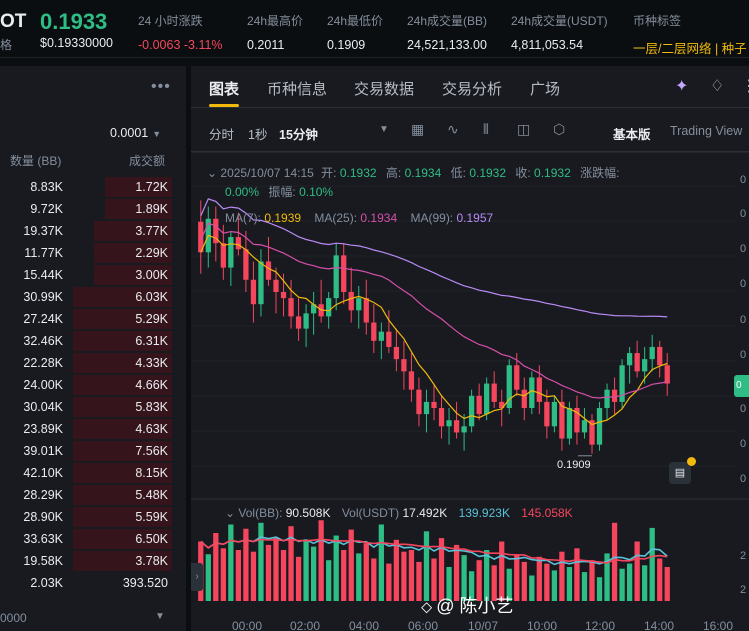  Describe the element at coordinates (632, 135) in the screenshot. I see `basic-view-button: 基本版` at that location.